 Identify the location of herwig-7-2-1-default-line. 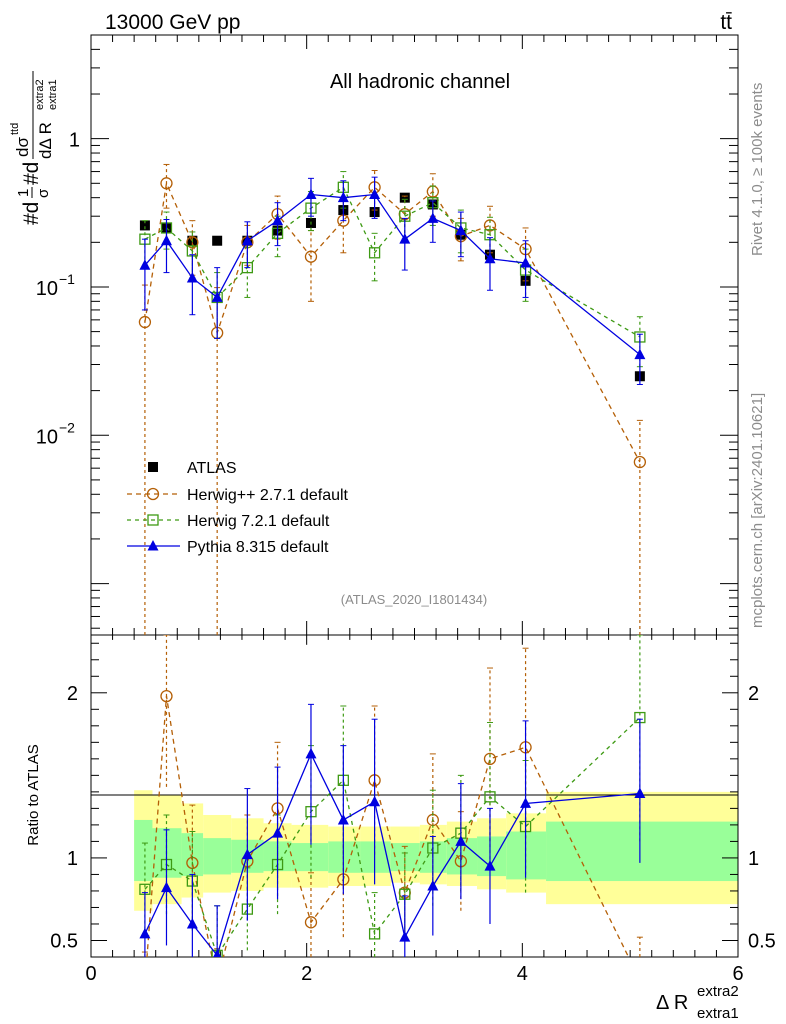
(392, 262).